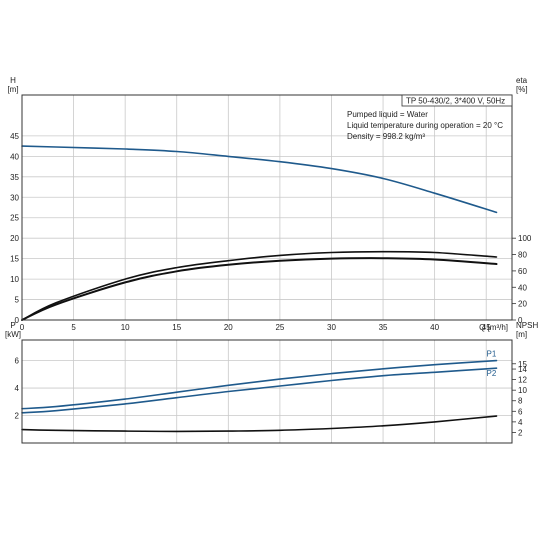 This screenshot has height=550, width=550. I want to click on y-right-tick-label: 15, so click(522, 364).